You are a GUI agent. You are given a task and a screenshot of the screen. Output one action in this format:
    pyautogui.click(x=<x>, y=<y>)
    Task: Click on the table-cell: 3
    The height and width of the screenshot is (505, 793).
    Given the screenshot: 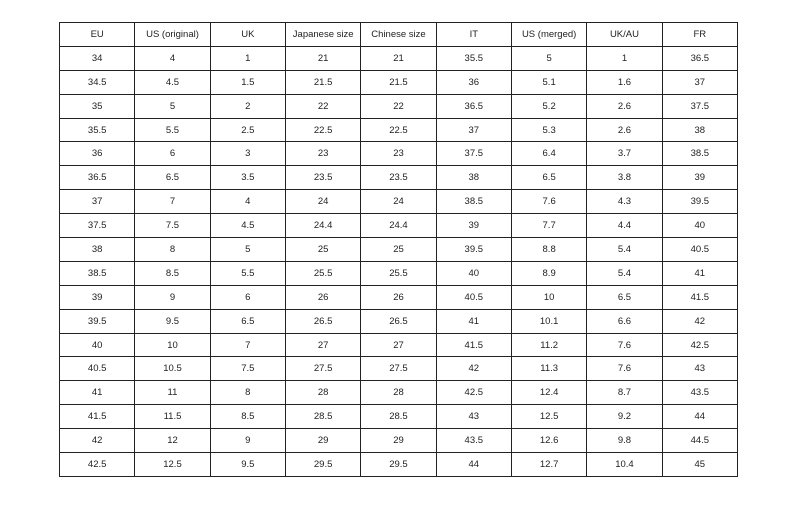 What is the action you would take?
    pyautogui.click(x=247, y=154)
    